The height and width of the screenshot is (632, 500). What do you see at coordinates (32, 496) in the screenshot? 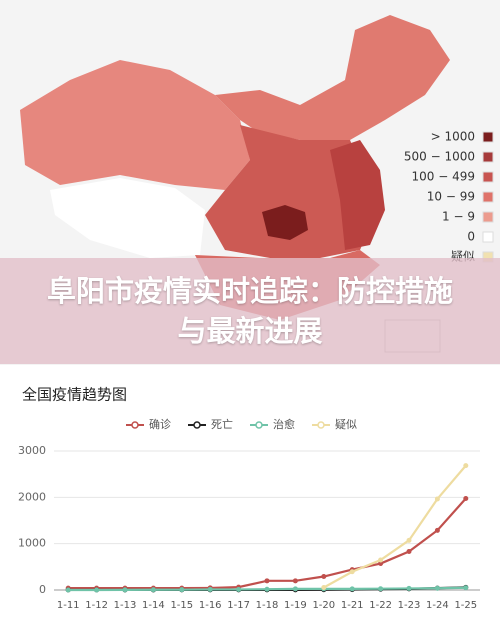
I see `y-tick-label: 2000` at bounding box center [32, 496].